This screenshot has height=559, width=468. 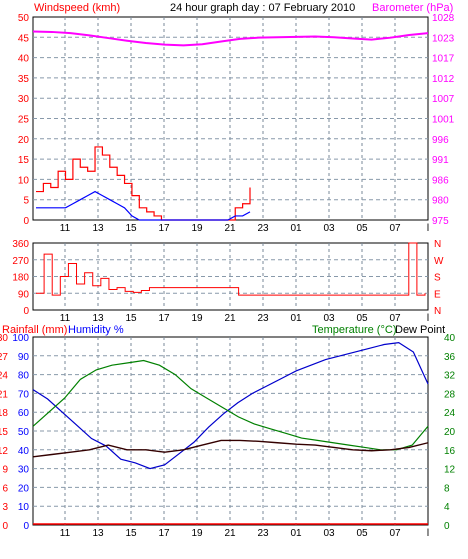 I want to click on humidity-tick-label: 40, so click(x=24, y=451).